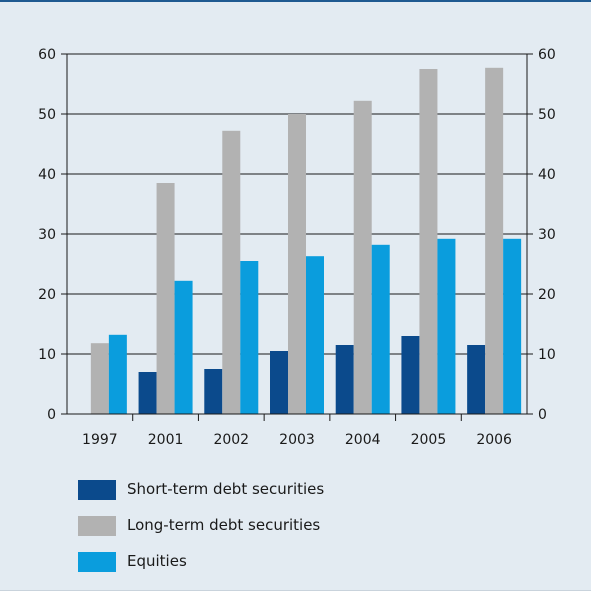 This screenshot has width=591, height=605. Describe the element at coordinates (297, 440) in the screenshot. I see `x-tick-label: 2003` at that location.